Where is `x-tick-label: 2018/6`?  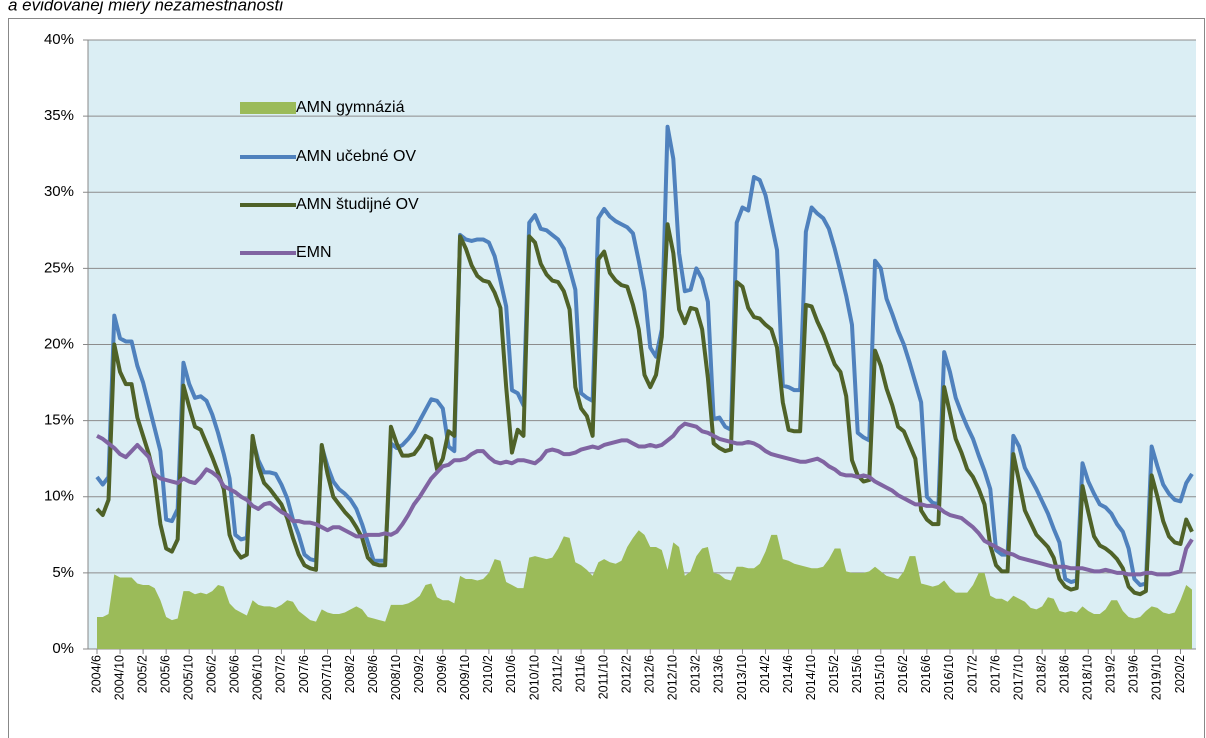 x-tick-label: 2018/6 is located at coordinates (1065, 674).